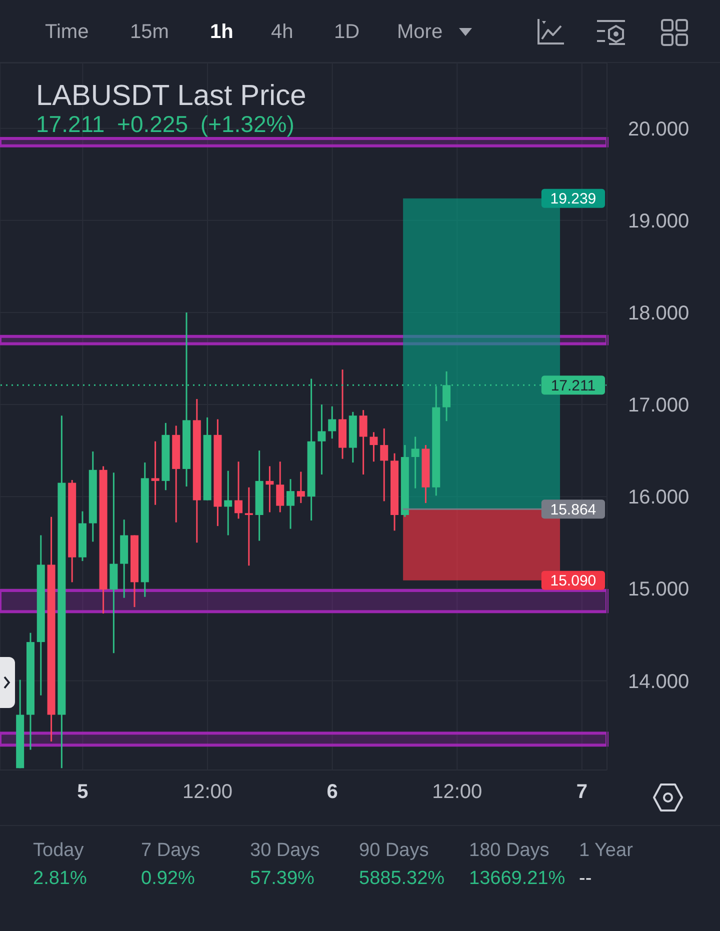  Describe the element at coordinates (82, 792) in the screenshot. I see `x-tick-label: 5` at that location.